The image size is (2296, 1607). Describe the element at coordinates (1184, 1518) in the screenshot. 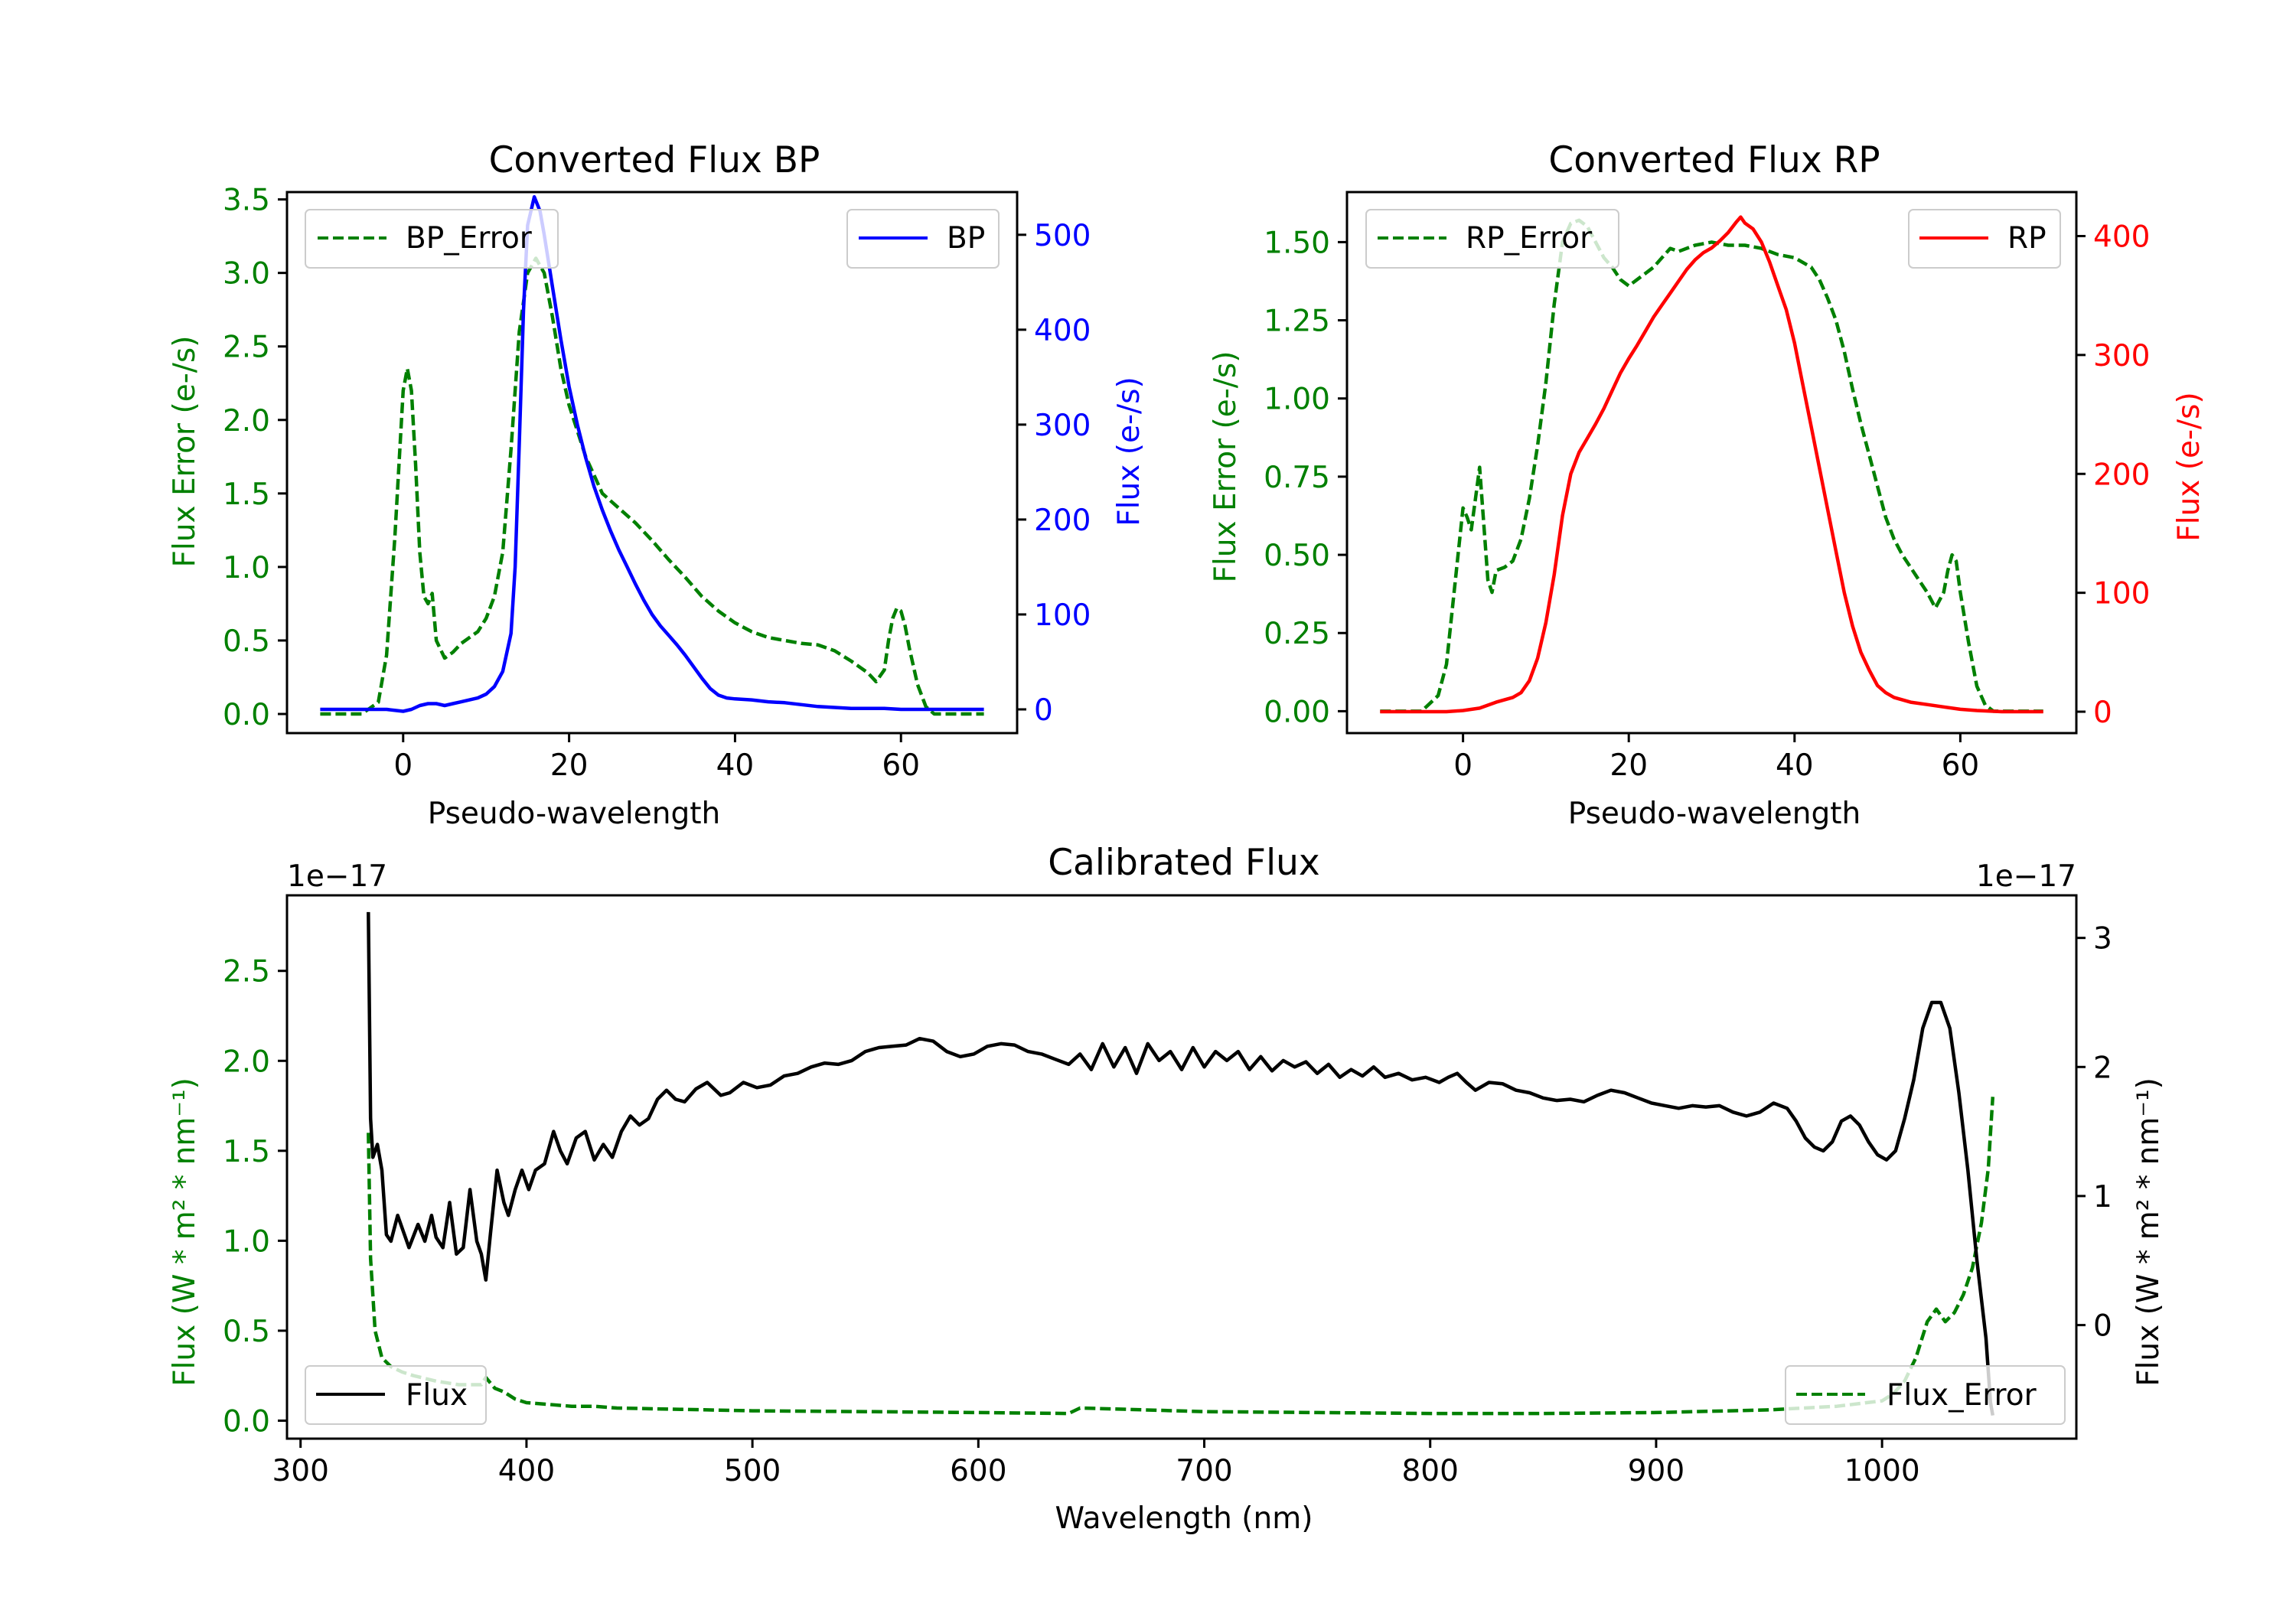

I see `x-axis-label: Wavelength (nm)` at that location.